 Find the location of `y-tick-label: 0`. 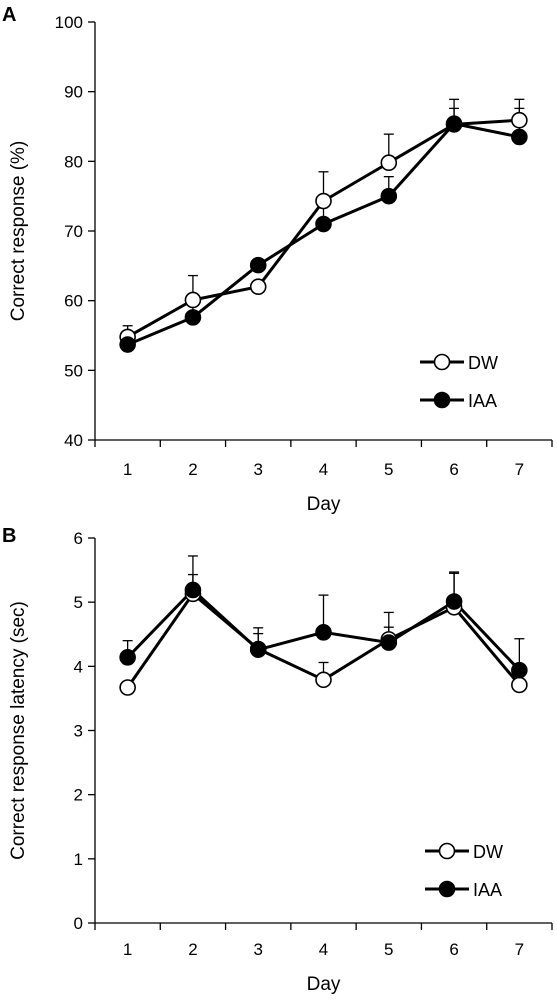

y-tick-label: 0 is located at coordinates (78, 923).